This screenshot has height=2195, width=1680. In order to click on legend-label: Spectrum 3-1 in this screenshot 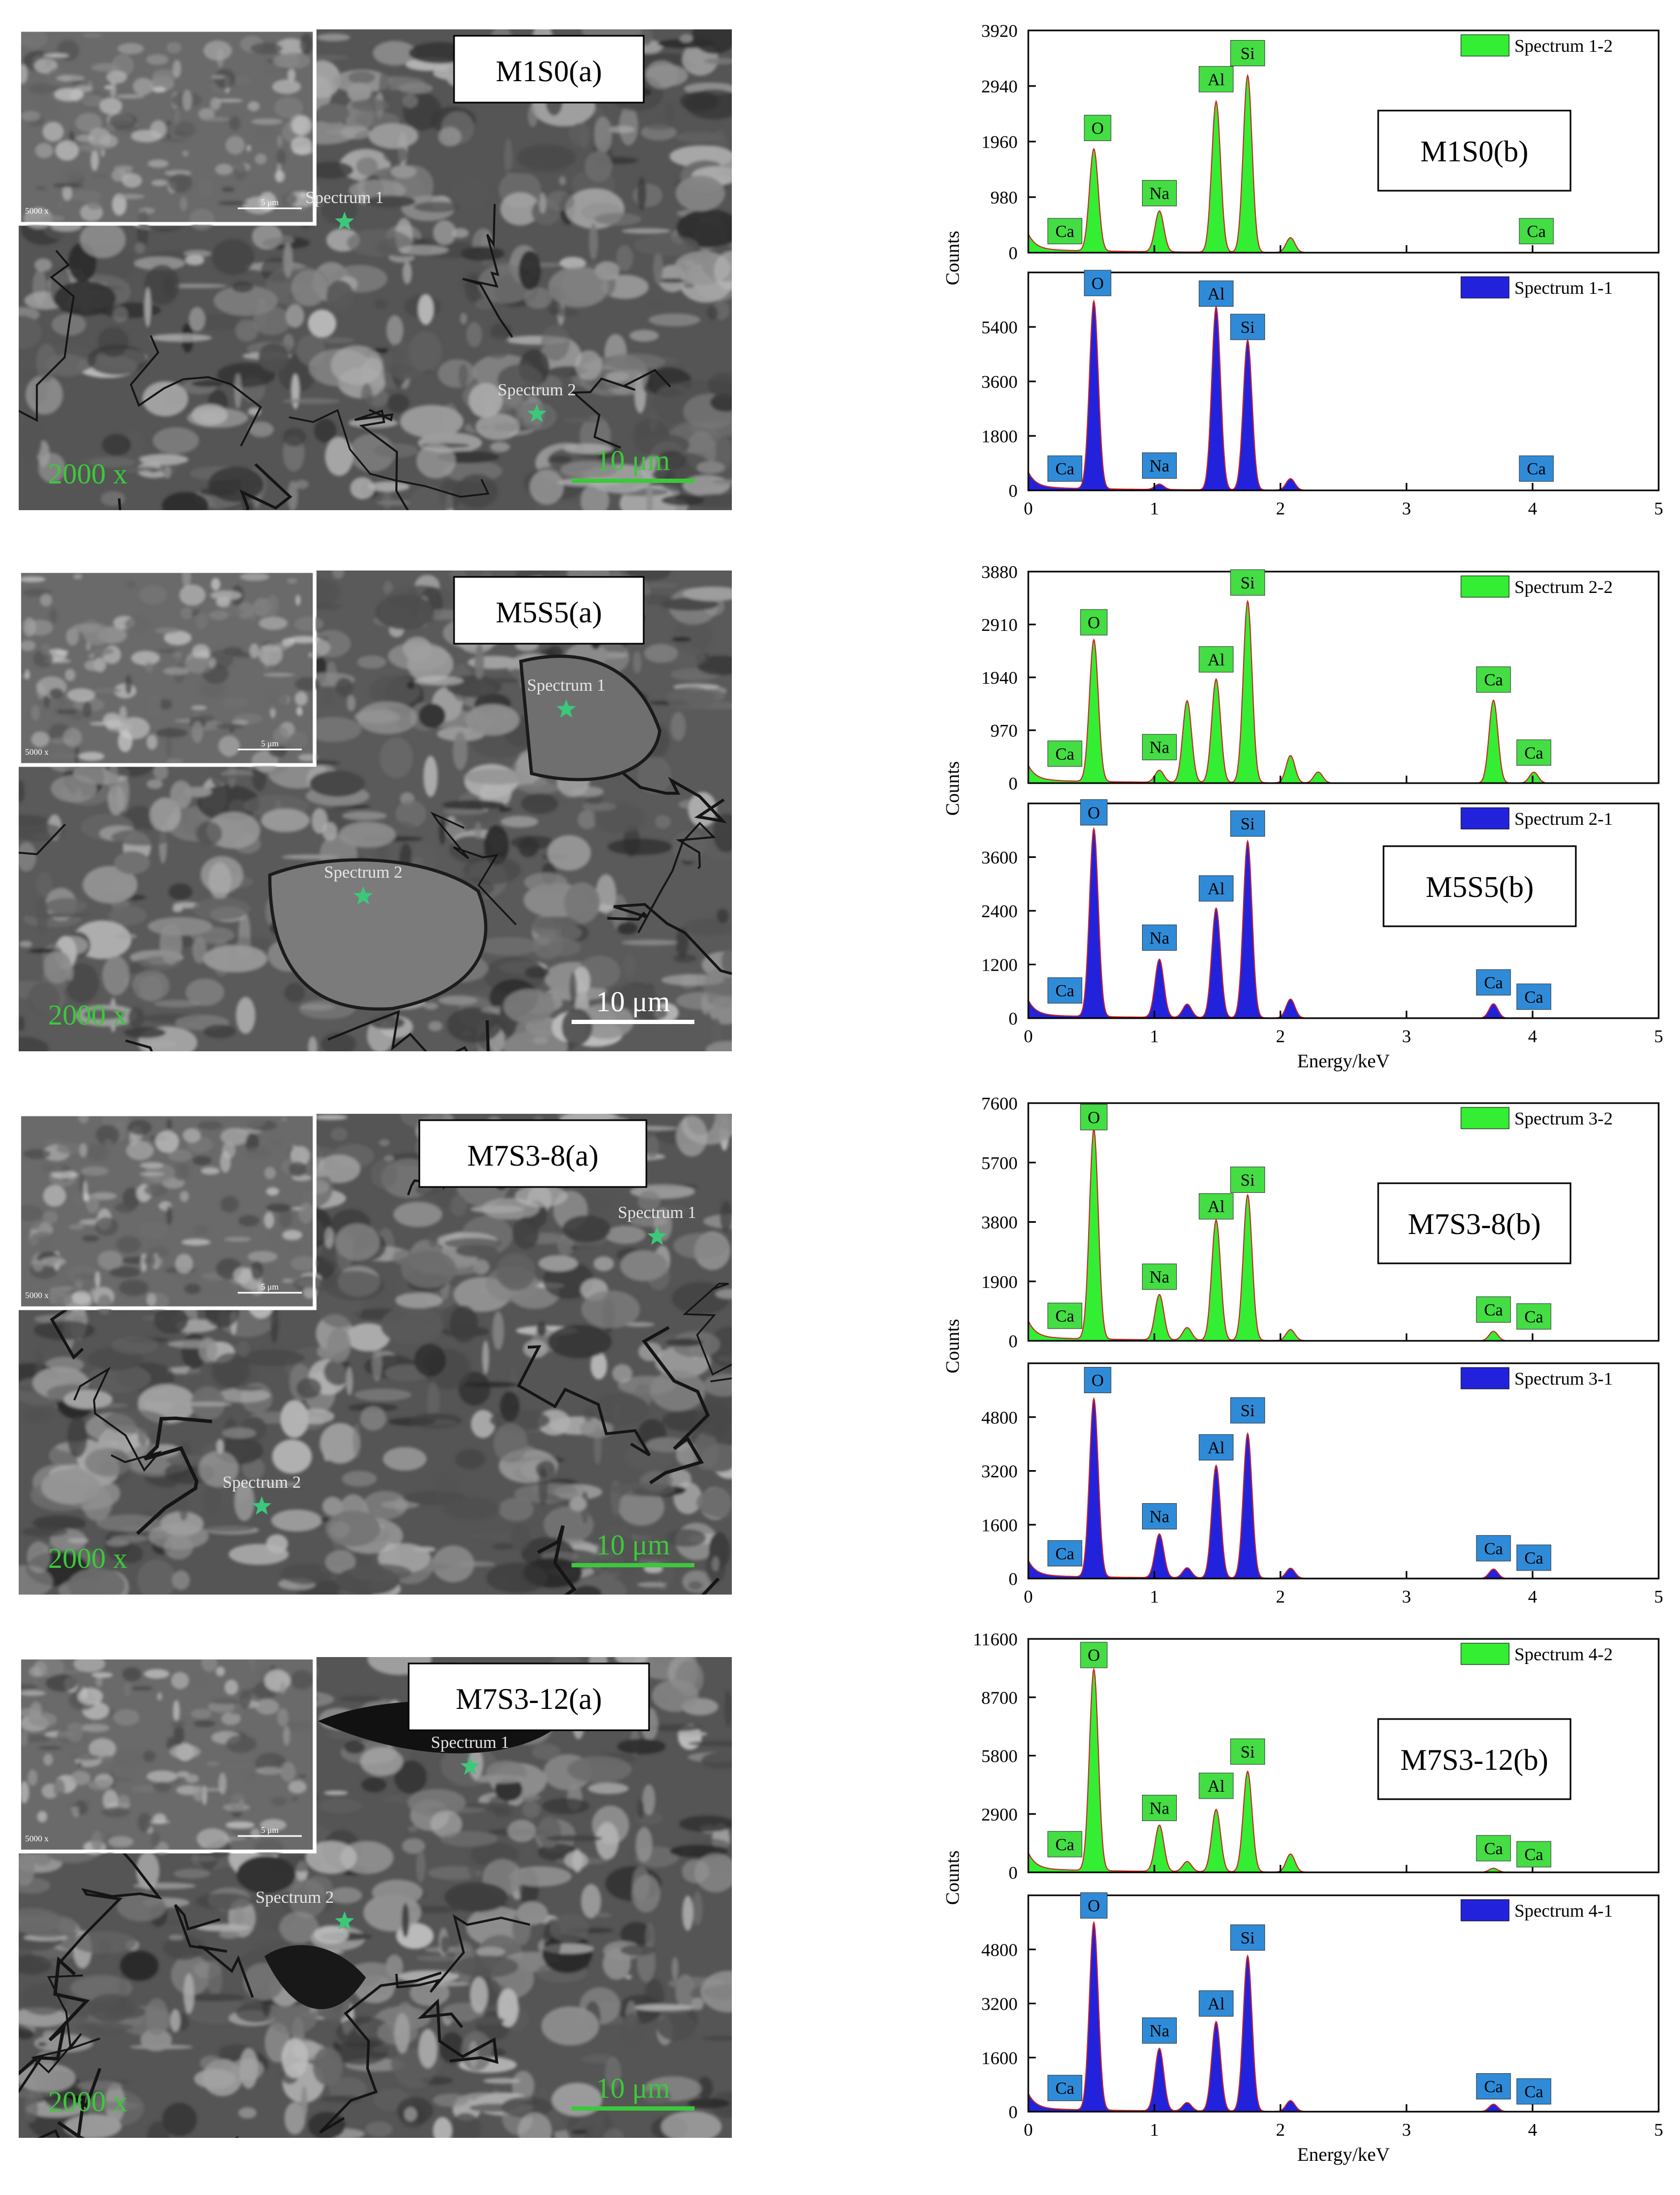, I will do `click(1563, 1379)`.